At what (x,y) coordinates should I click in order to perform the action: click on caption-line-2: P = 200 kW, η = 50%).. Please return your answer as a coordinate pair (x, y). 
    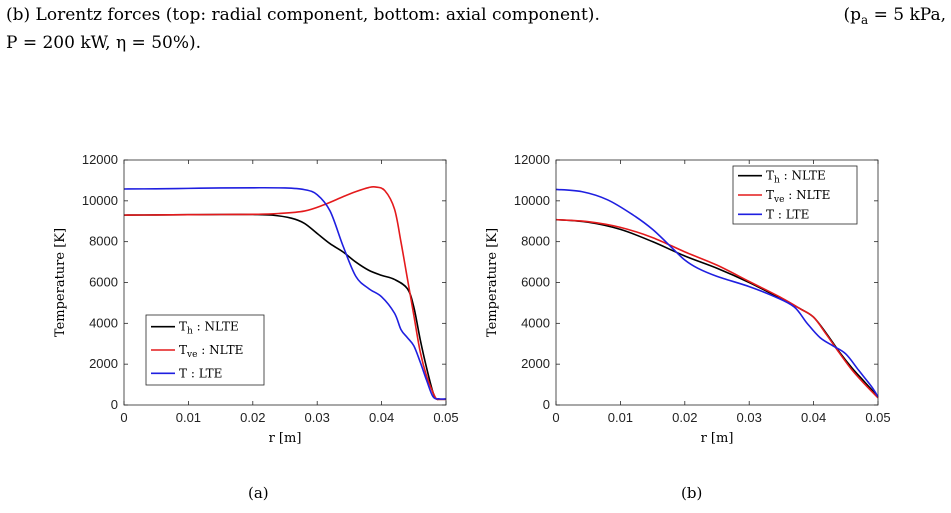
    Looking at the image, I should click on (104, 43).